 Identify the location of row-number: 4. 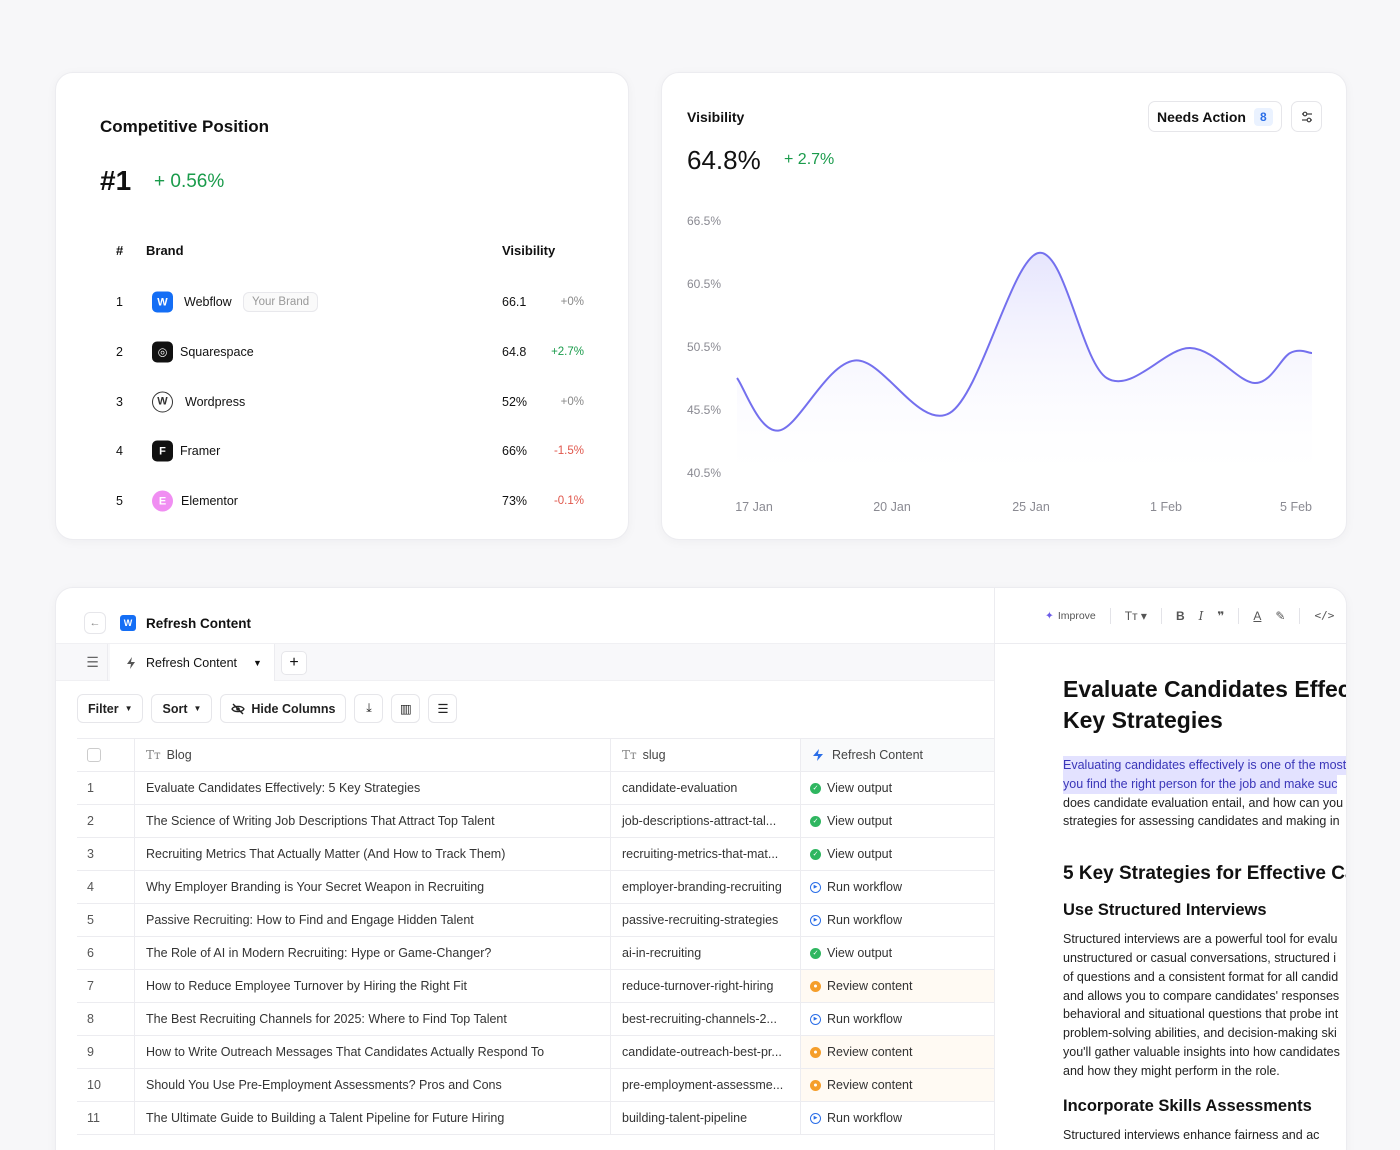
(106, 887).